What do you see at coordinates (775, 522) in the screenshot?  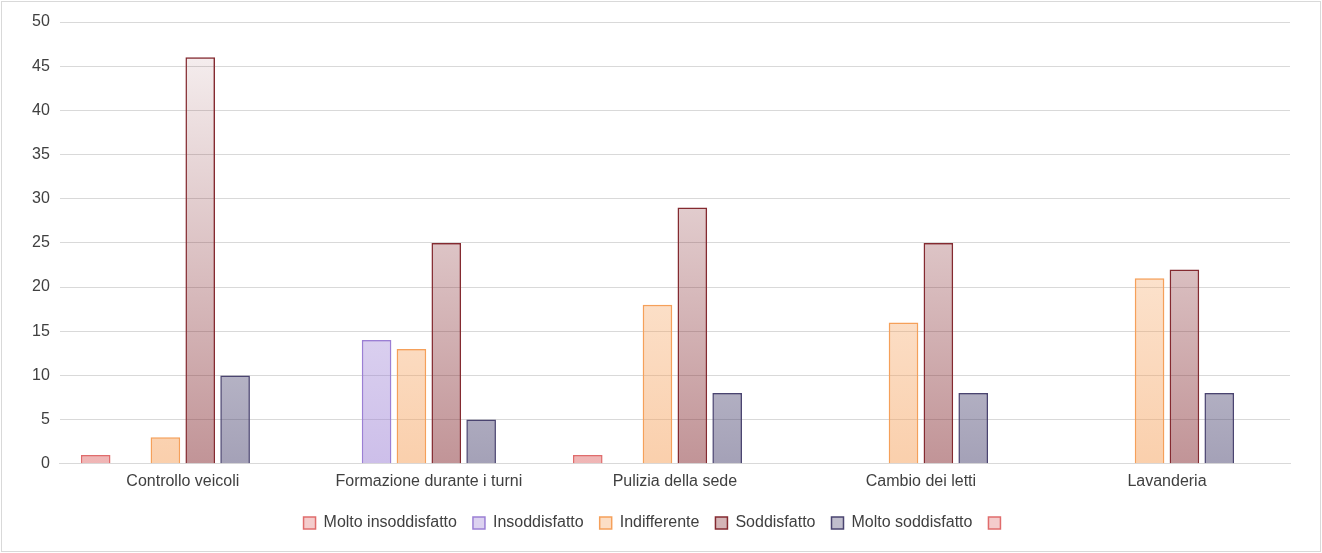 I see `legend-label: Soddisfatto` at bounding box center [775, 522].